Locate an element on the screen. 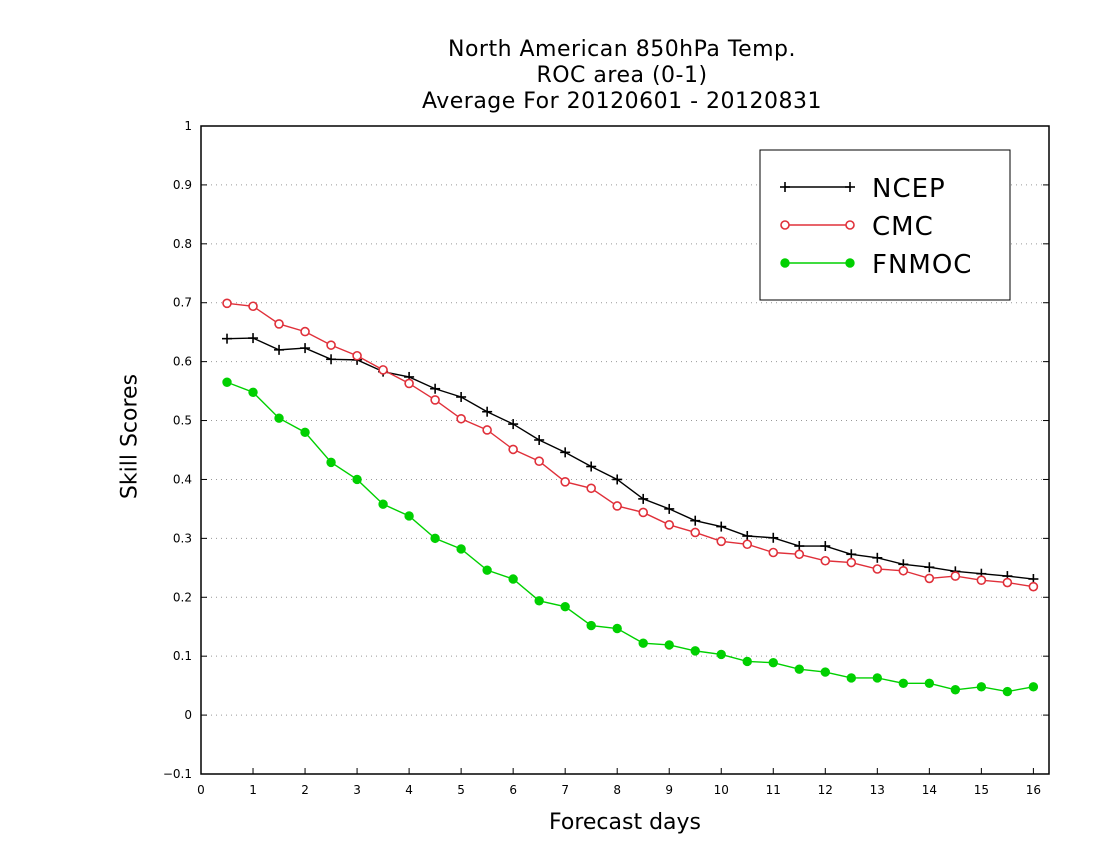  y-tick-label: 1 is located at coordinates (188, 126).